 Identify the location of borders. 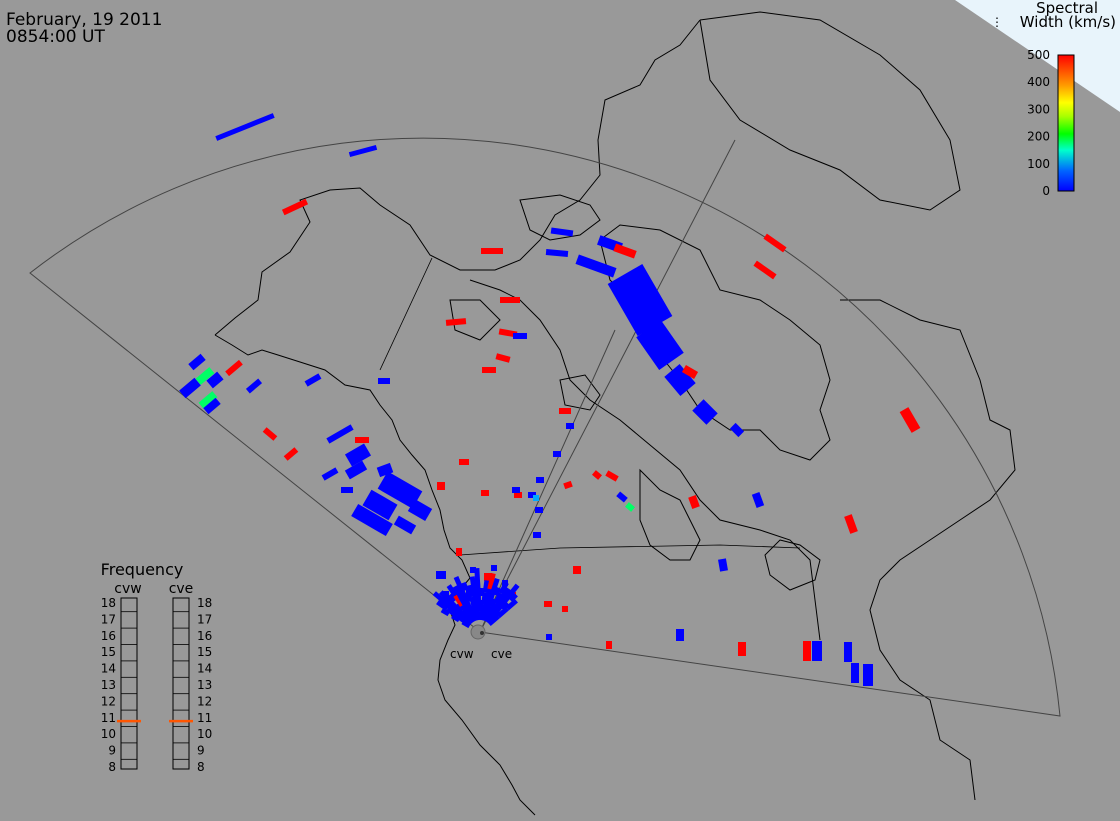
(590, 406).